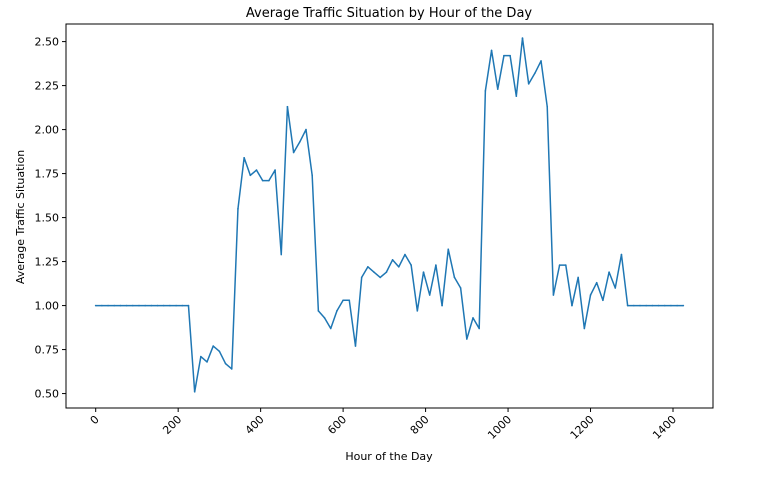  I want to click on x-tick-label: 400, so click(255, 425).